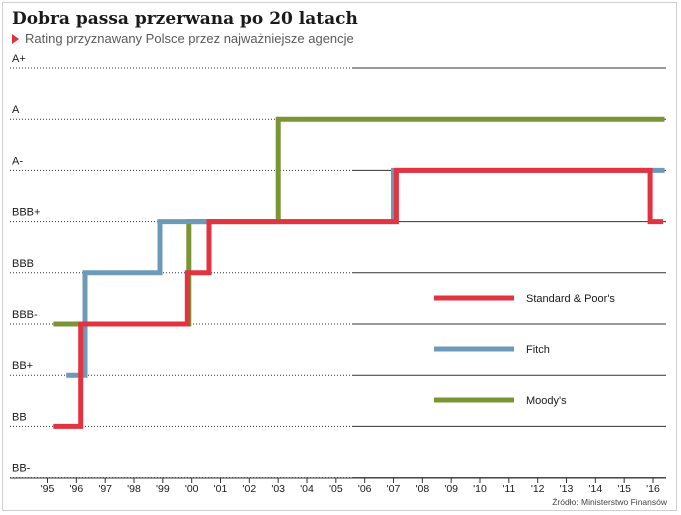 The height and width of the screenshot is (515, 681). Describe the element at coordinates (221, 489) in the screenshot. I see `x-tick-6: '01` at that location.